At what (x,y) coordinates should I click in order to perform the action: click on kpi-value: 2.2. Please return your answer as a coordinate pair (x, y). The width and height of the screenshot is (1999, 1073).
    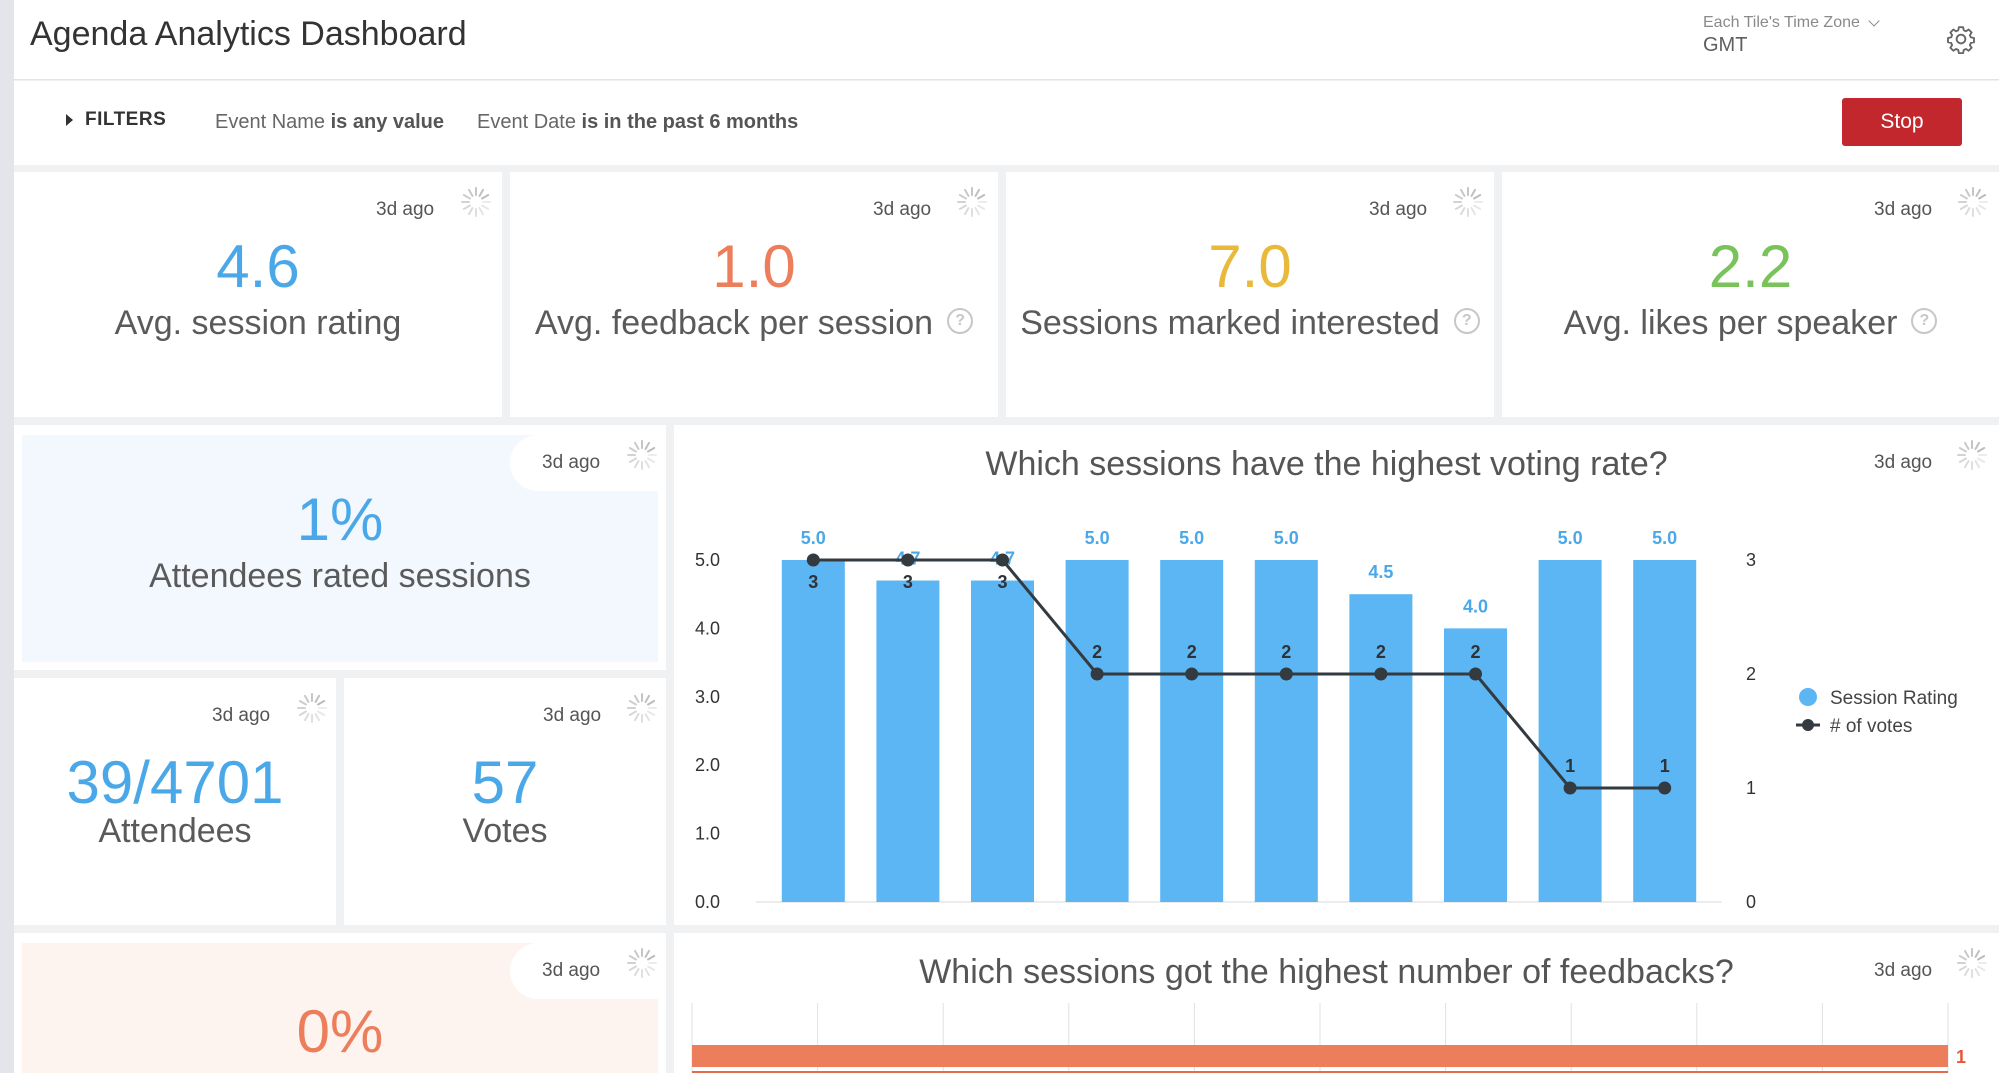
    Looking at the image, I should click on (1750, 266).